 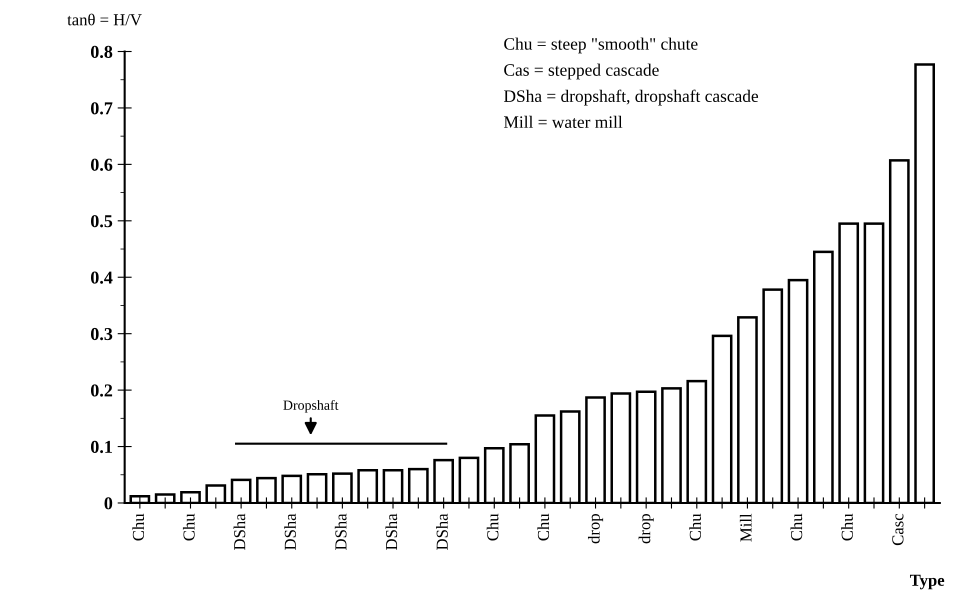 What do you see at coordinates (746, 528) in the screenshot?
I see `x-tick-label: Mill` at bounding box center [746, 528].